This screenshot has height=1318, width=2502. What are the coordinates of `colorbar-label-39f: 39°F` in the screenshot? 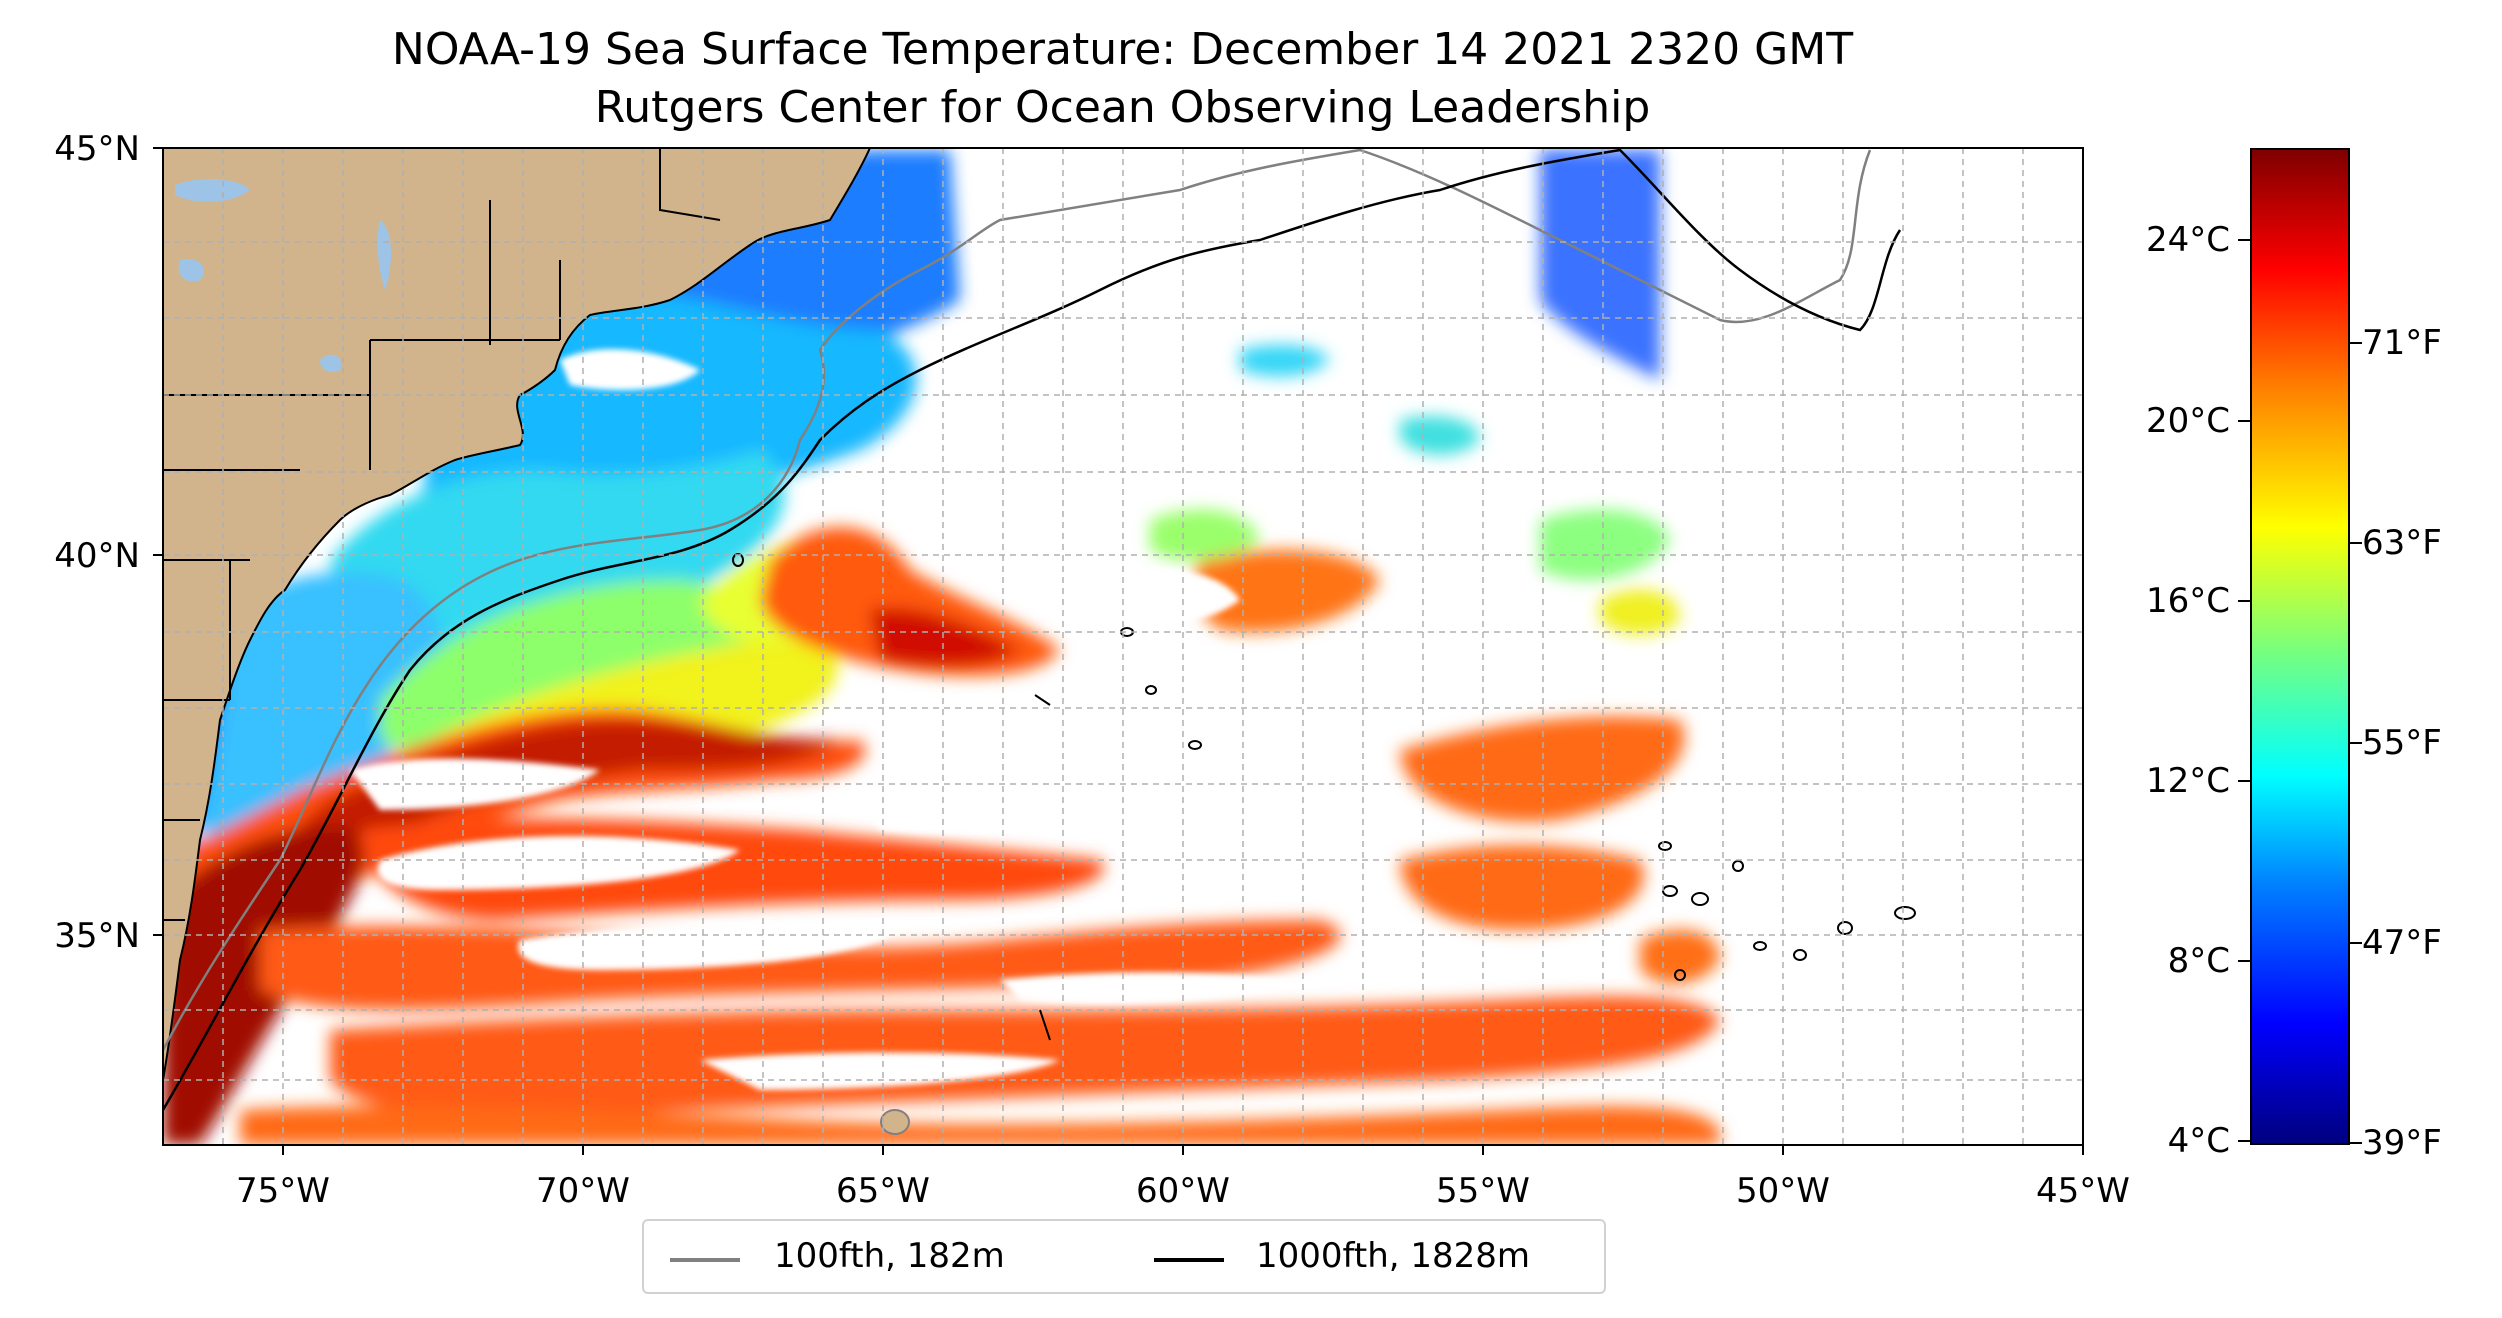 It's located at (2402, 1143).